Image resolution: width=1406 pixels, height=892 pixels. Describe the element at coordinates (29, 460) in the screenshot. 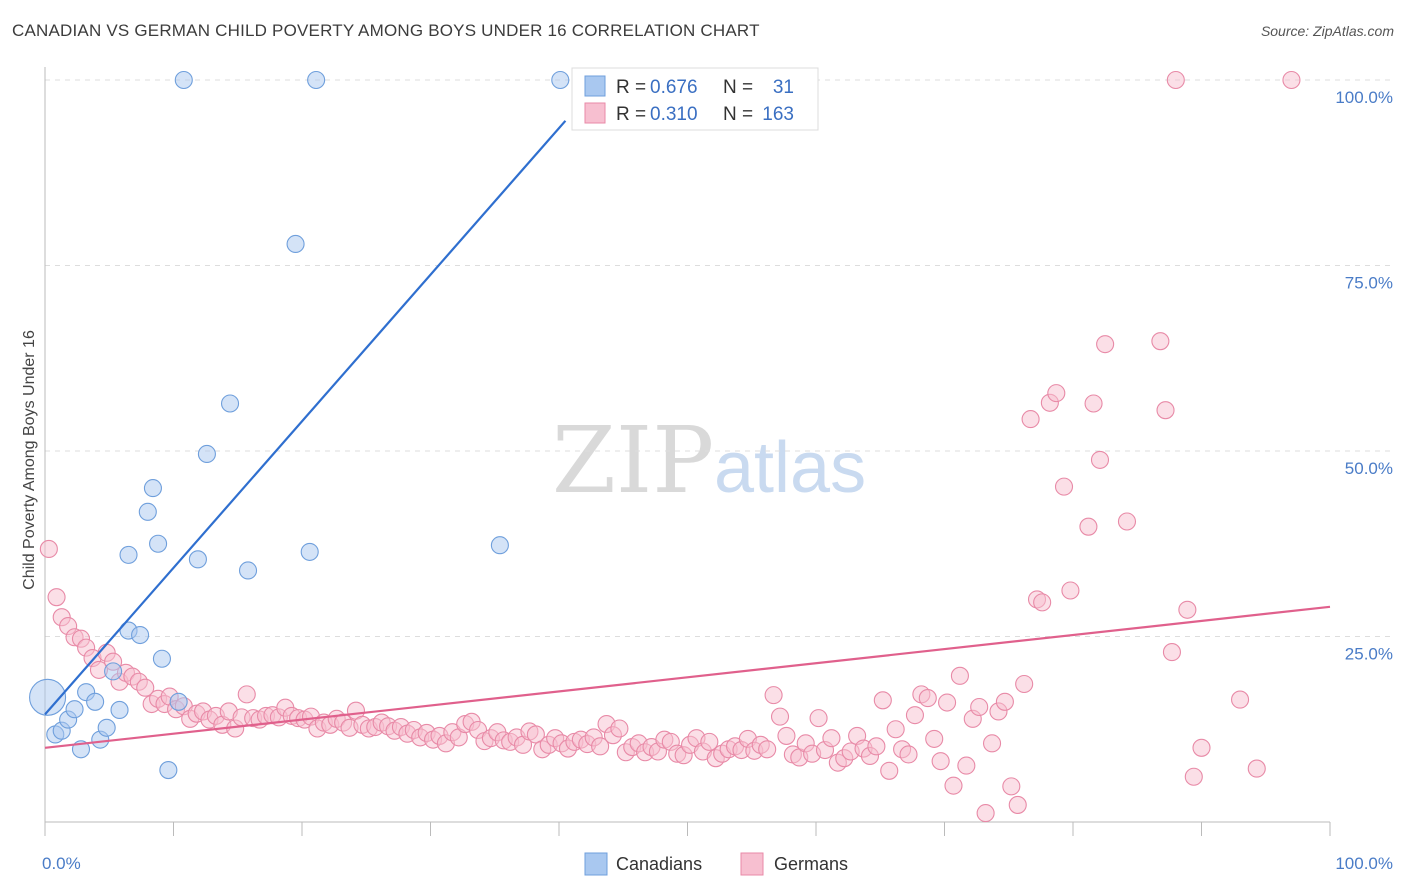

I see `y-axis-label: Child Poverty Among Boys Under 16` at that location.